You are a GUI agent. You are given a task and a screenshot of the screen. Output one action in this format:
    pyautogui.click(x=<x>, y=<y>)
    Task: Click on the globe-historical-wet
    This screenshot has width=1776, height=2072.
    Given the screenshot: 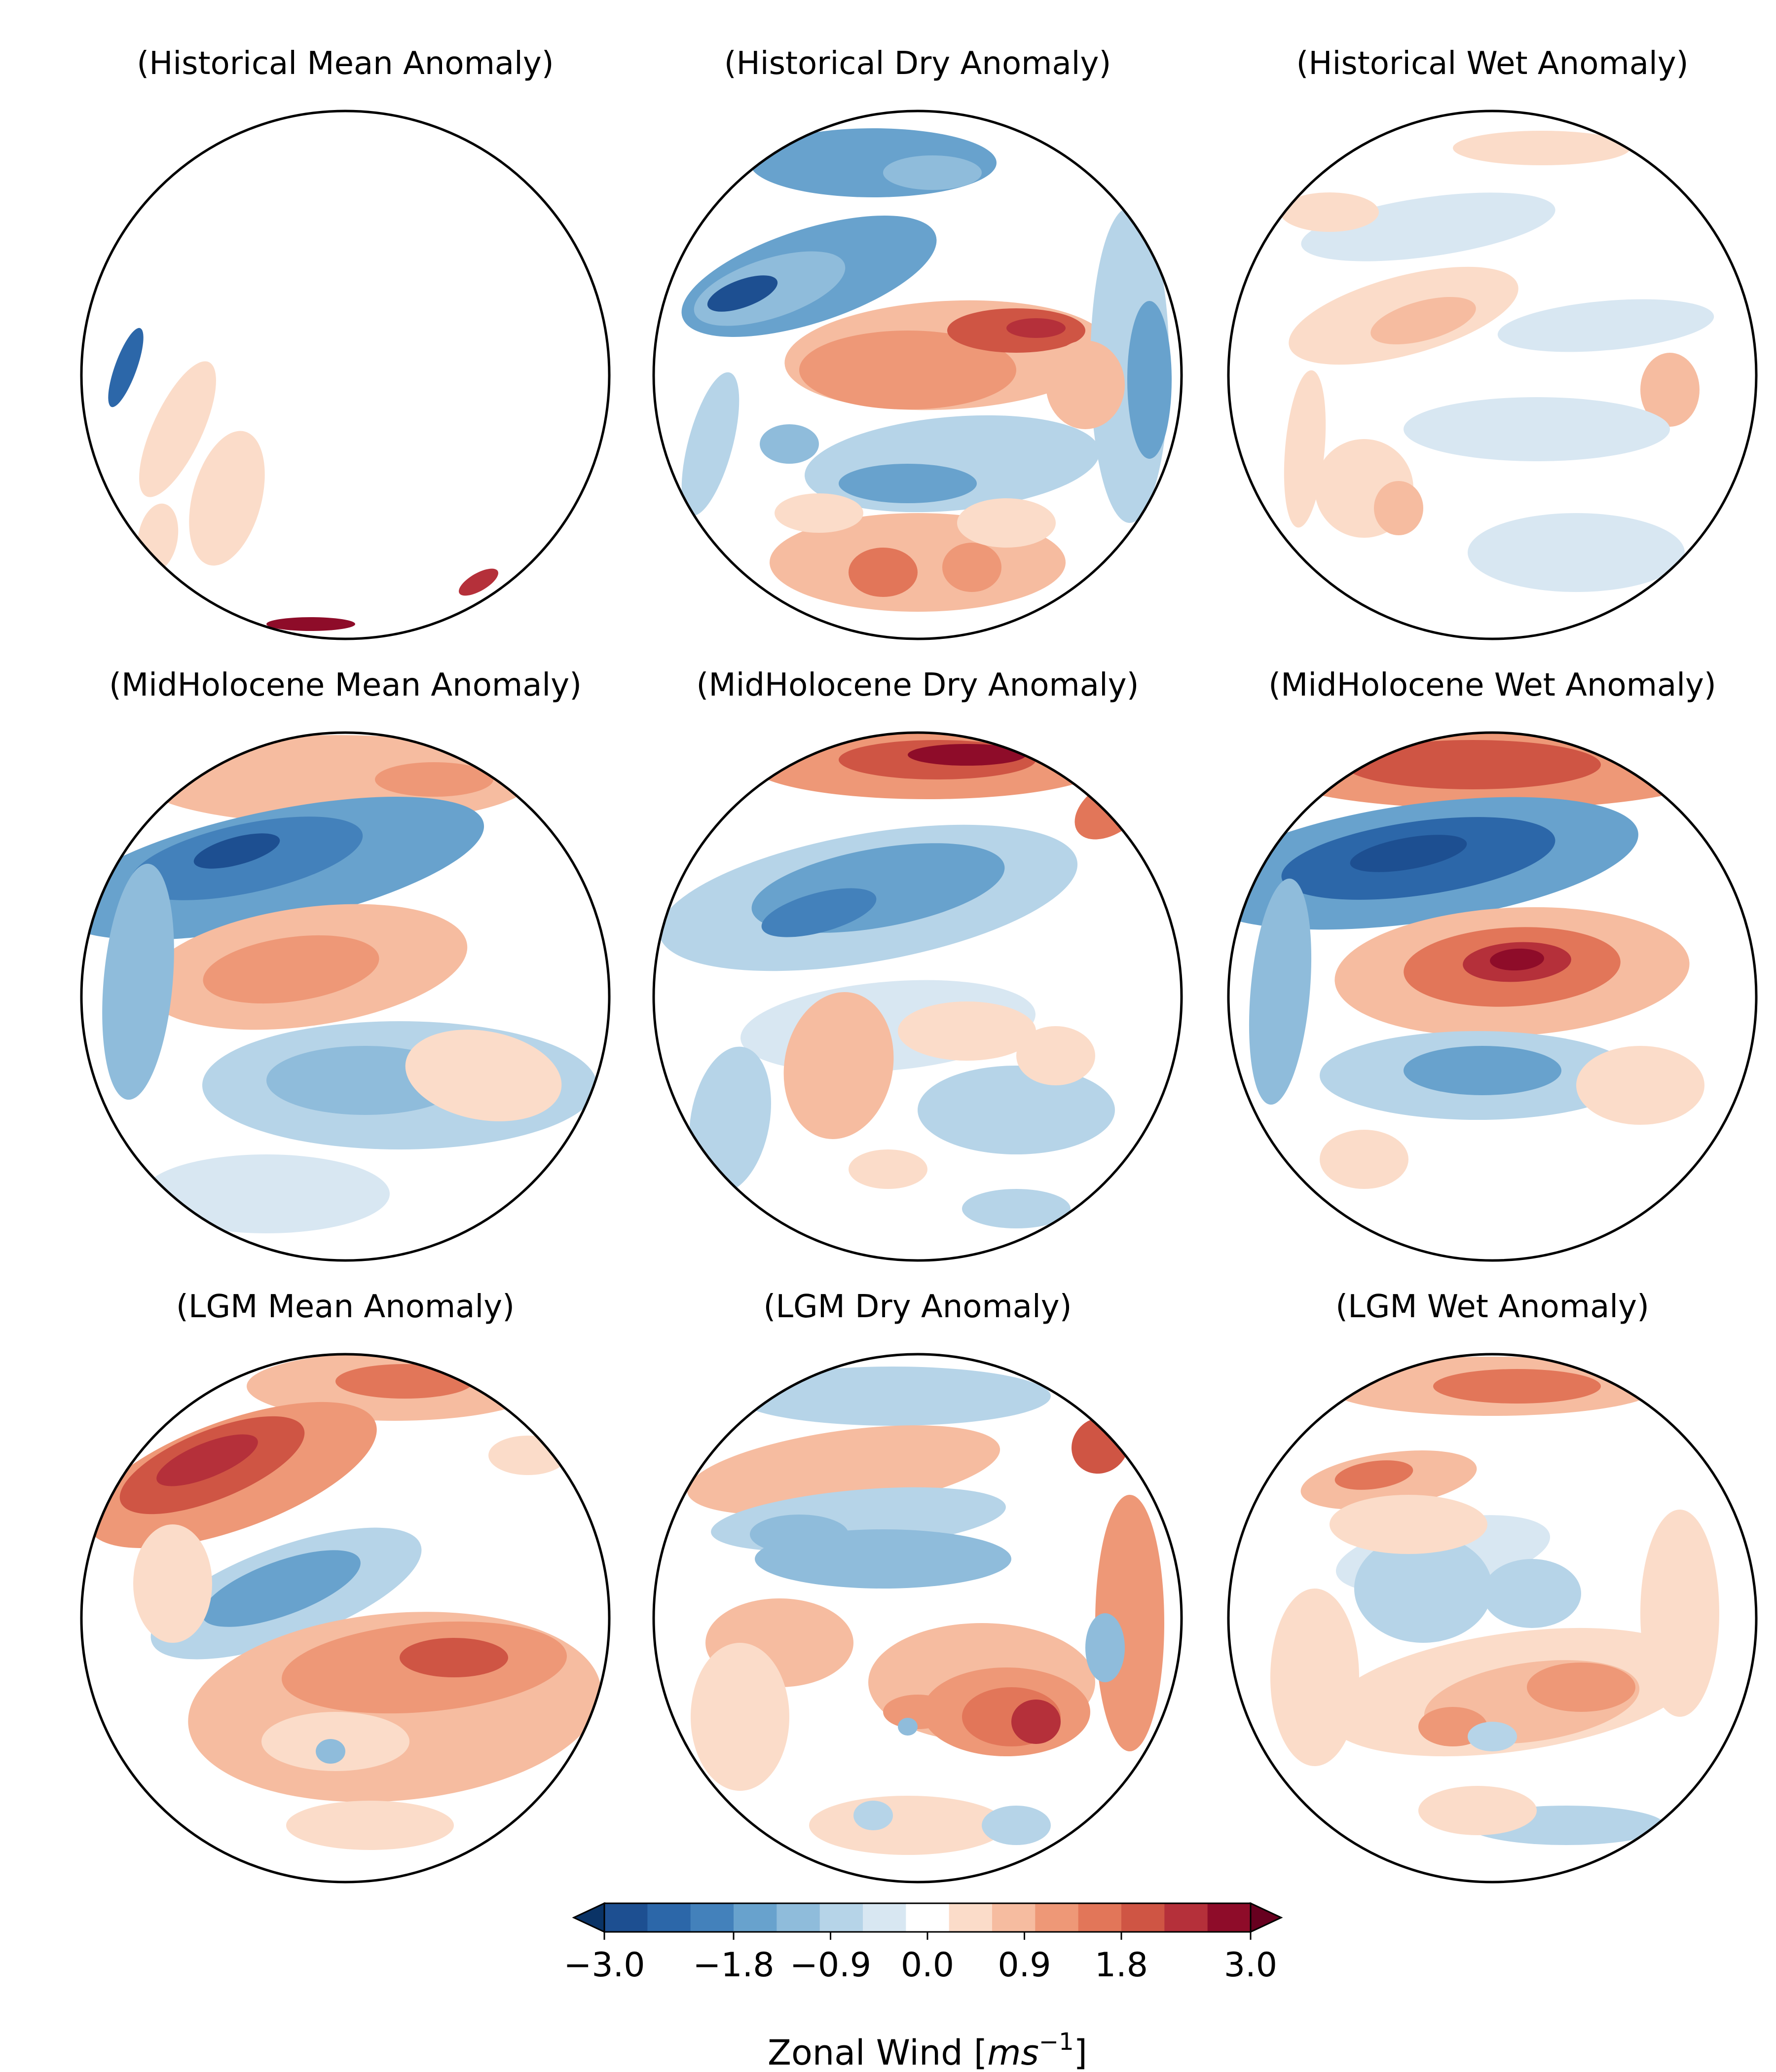 What is the action you would take?
    pyautogui.click(x=1492, y=375)
    